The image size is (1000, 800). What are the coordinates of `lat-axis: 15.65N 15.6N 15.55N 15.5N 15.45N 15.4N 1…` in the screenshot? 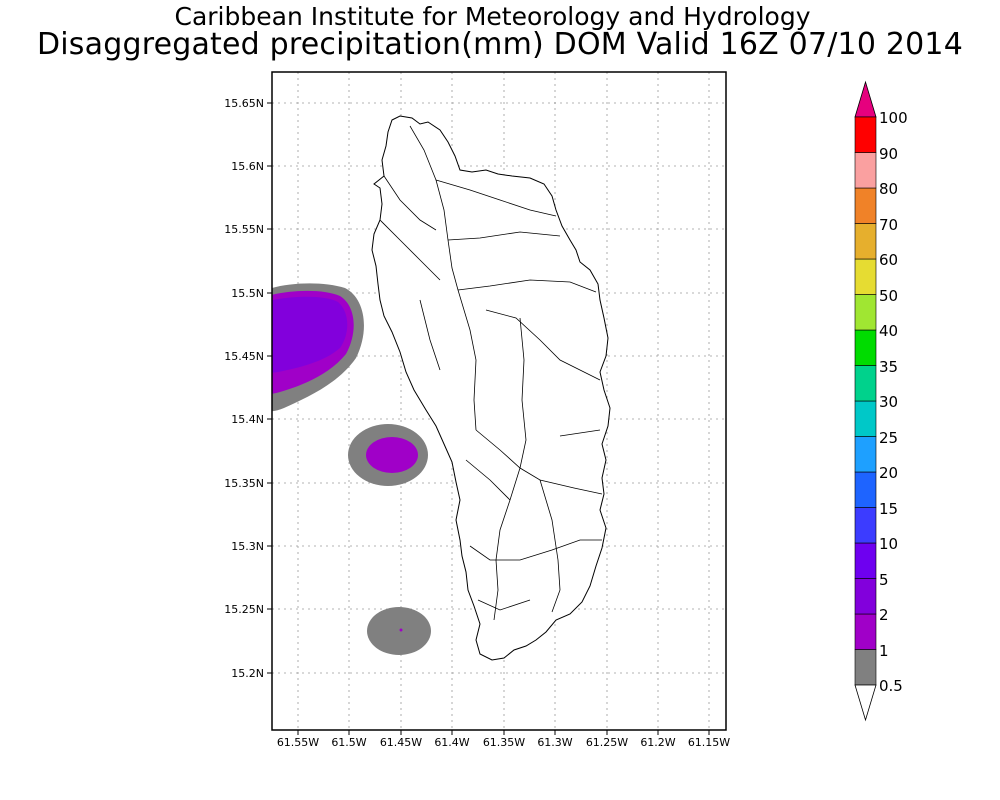 It's located at (244, 388).